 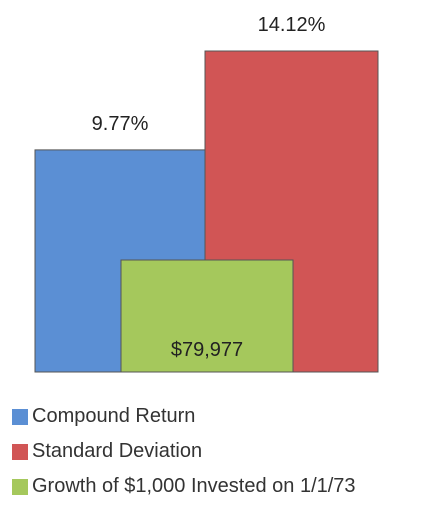 I want to click on data-label-growth-of-1000: $79,977, so click(x=207, y=350).